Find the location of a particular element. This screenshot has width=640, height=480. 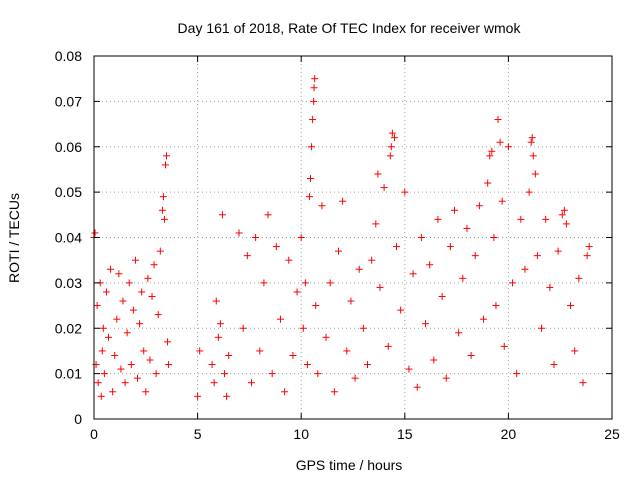

x-tick-label: 25 is located at coordinates (612, 434).